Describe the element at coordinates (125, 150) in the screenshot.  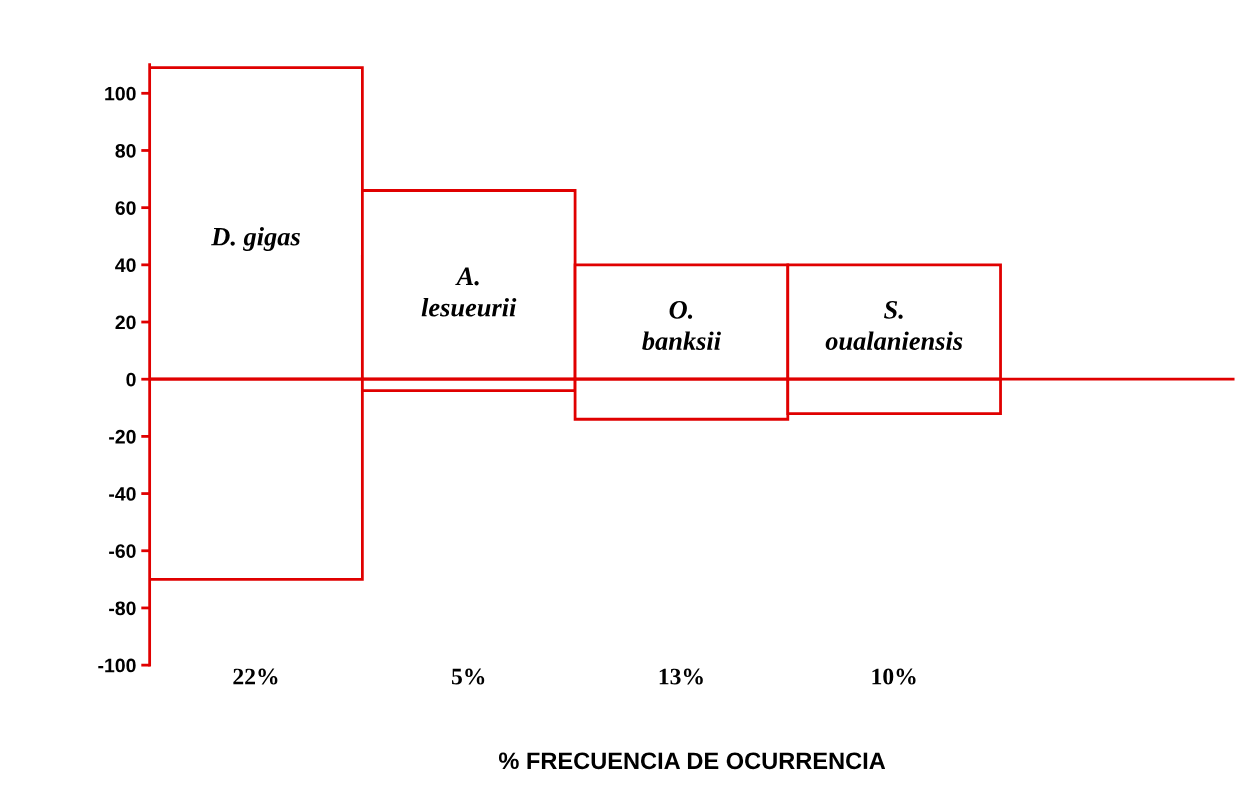
I see `y-tick-label: 80` at that location.